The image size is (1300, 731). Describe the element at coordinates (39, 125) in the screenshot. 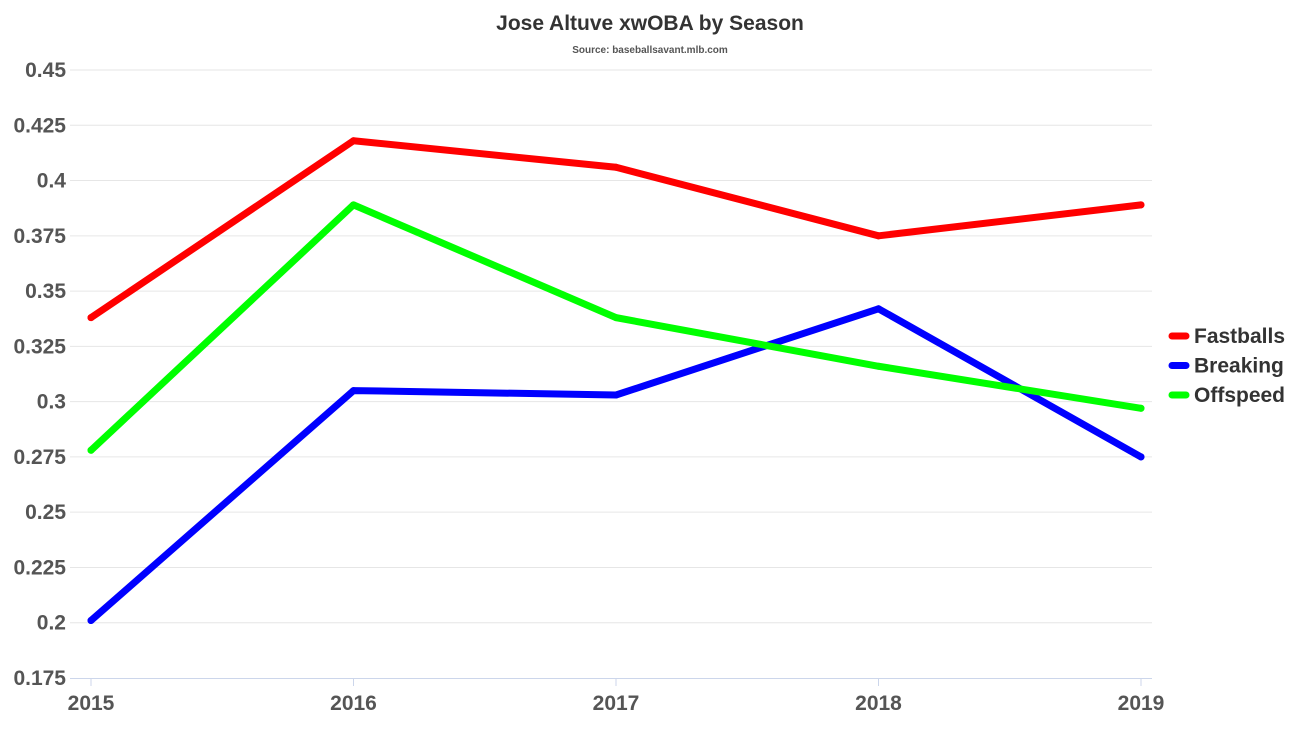

I see `y-tick-label: 0.425` at that location.